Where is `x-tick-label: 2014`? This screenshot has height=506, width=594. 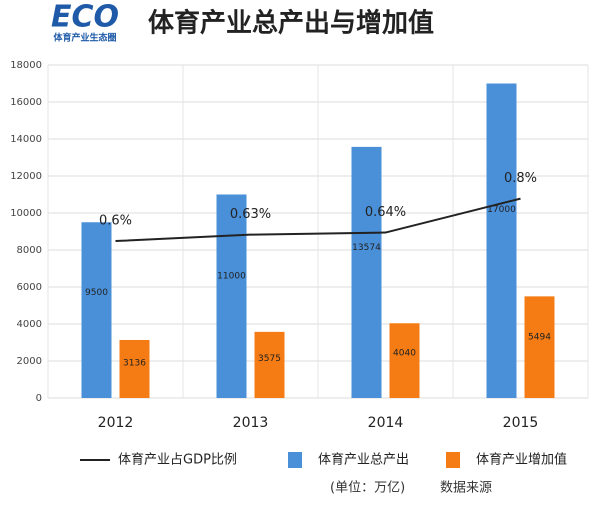
x-tick-label: 2014 is located at coordinates (386, 423).